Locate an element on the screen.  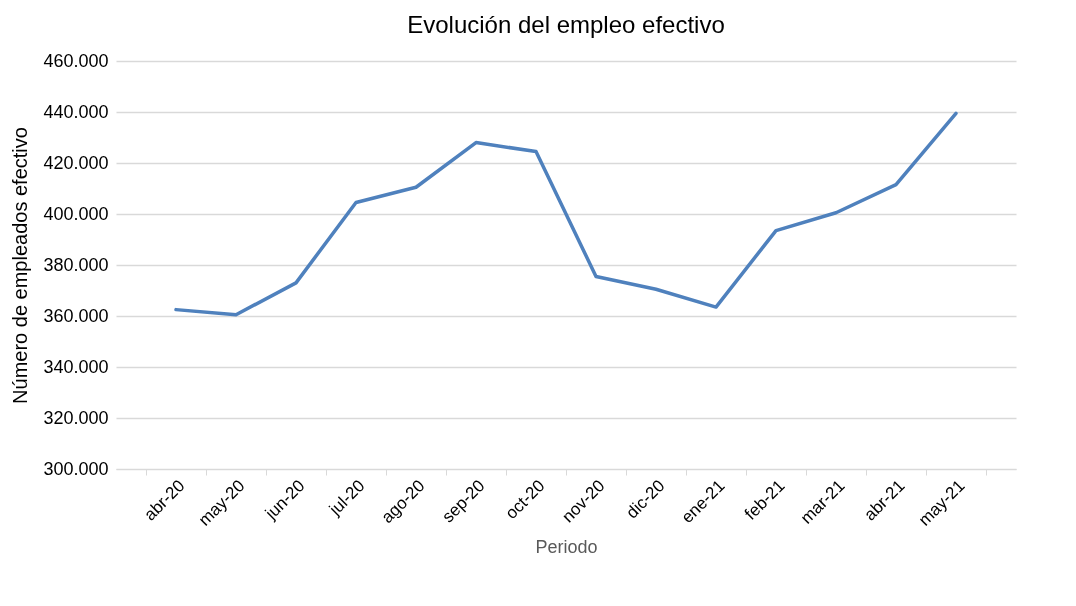
y-tick-label: 300.000 is located at coordinates (76, 468).